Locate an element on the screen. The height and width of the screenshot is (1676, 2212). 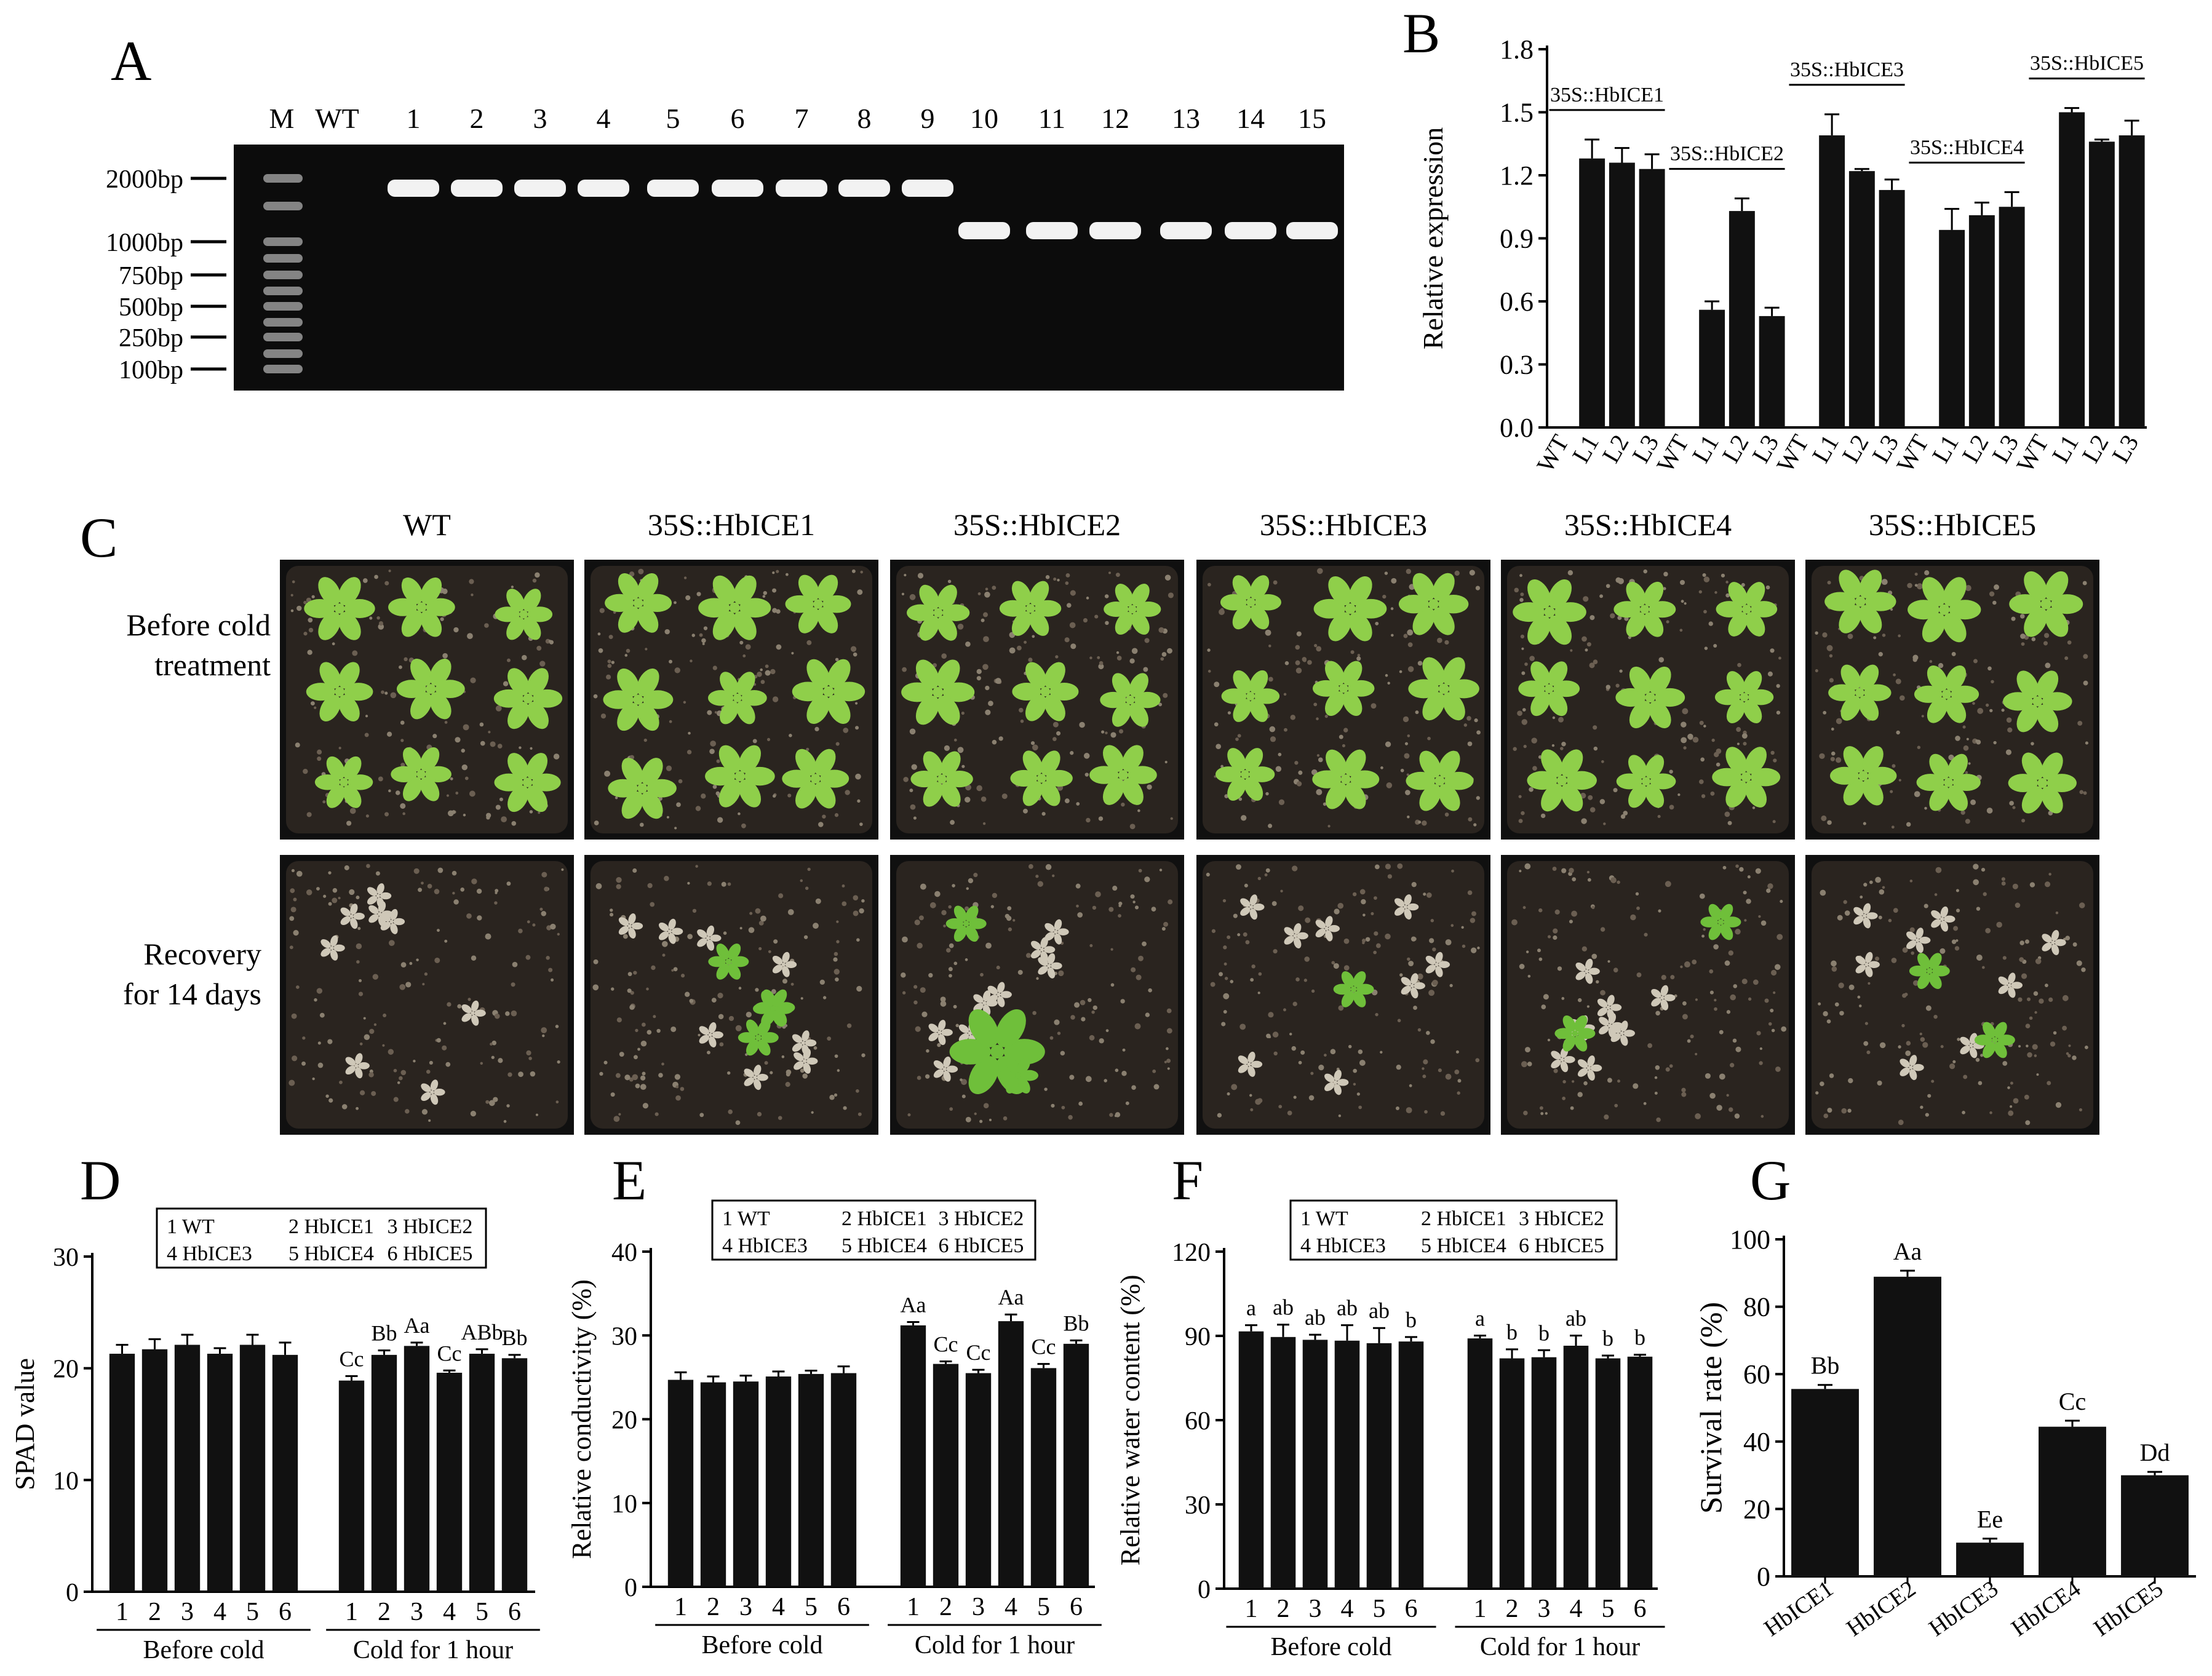
x-tick-label: 5 is located at coordinates (1043, 1607).